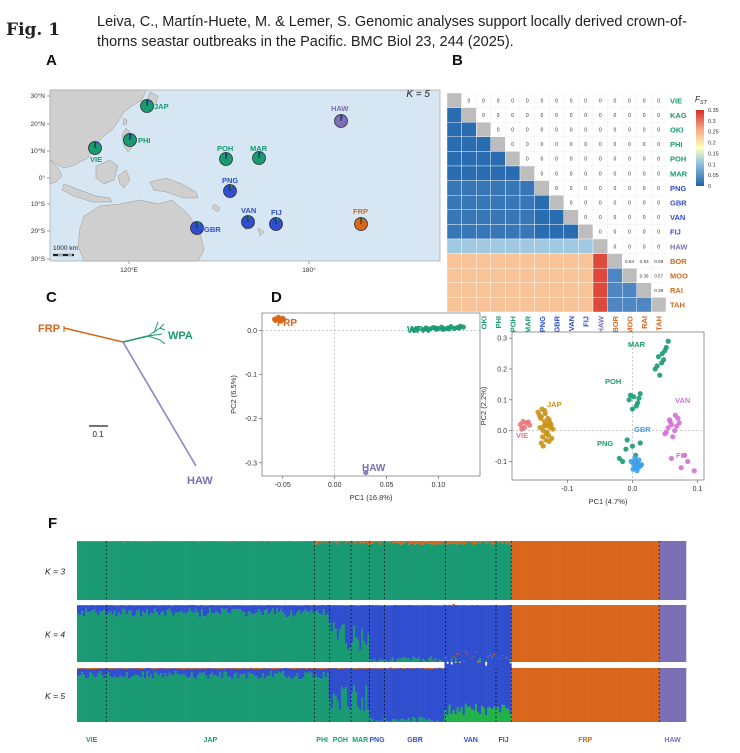  I want to click on taiwan-landmass, so click(125, 121).